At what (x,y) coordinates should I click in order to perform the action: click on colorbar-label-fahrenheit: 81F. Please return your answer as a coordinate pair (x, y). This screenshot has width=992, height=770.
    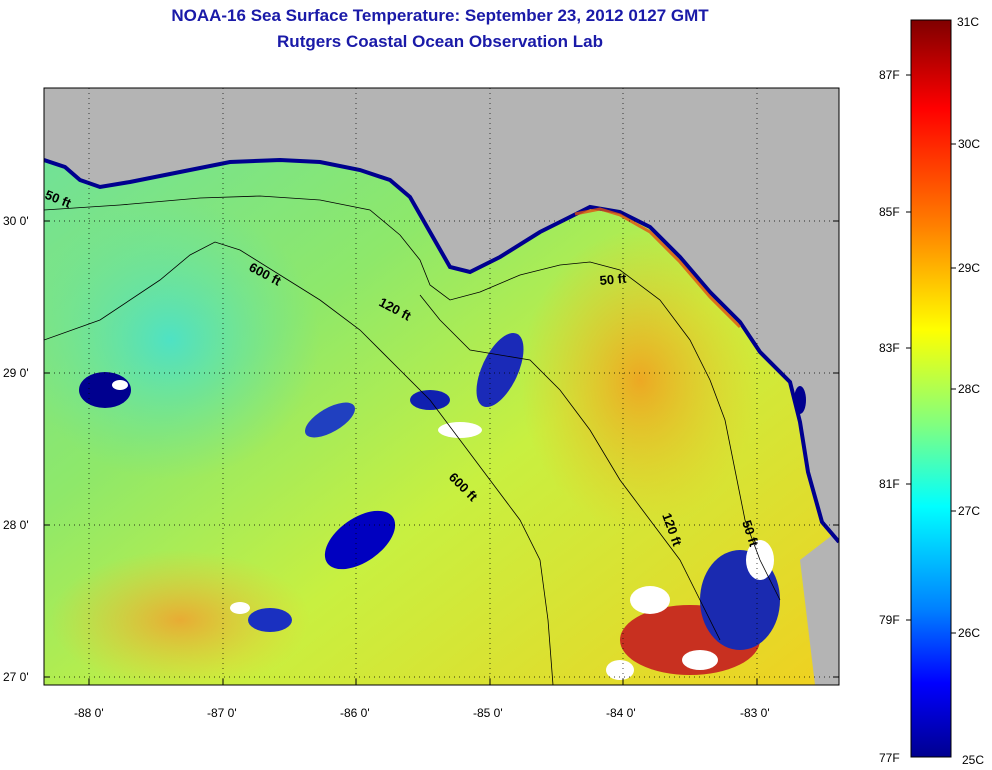
    Looking at the image, I should click on (889, 484).